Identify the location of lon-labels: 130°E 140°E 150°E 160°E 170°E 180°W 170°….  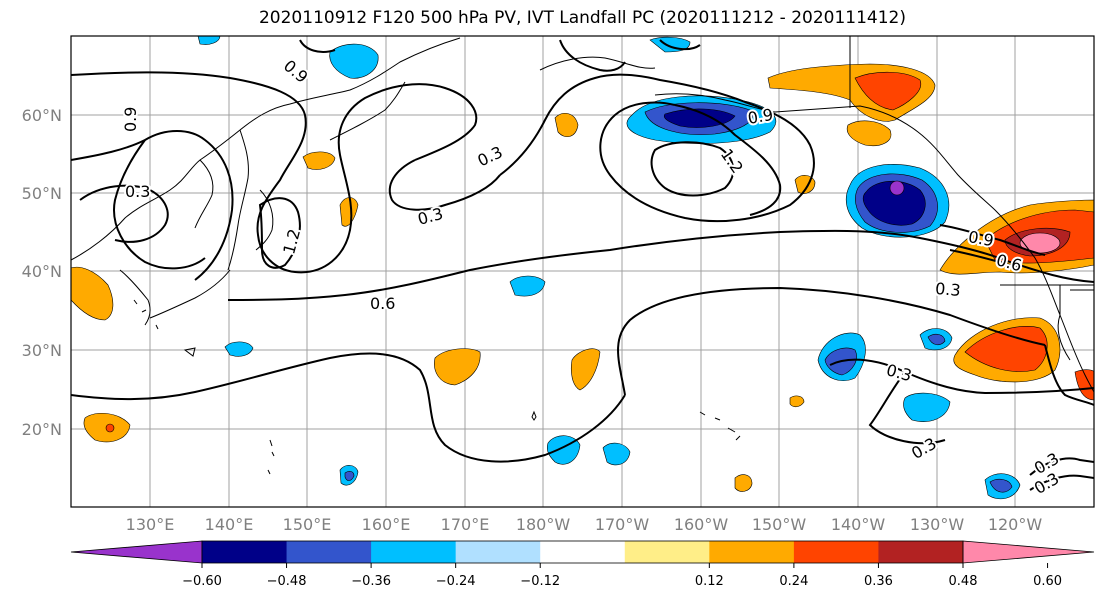
(584, 524).